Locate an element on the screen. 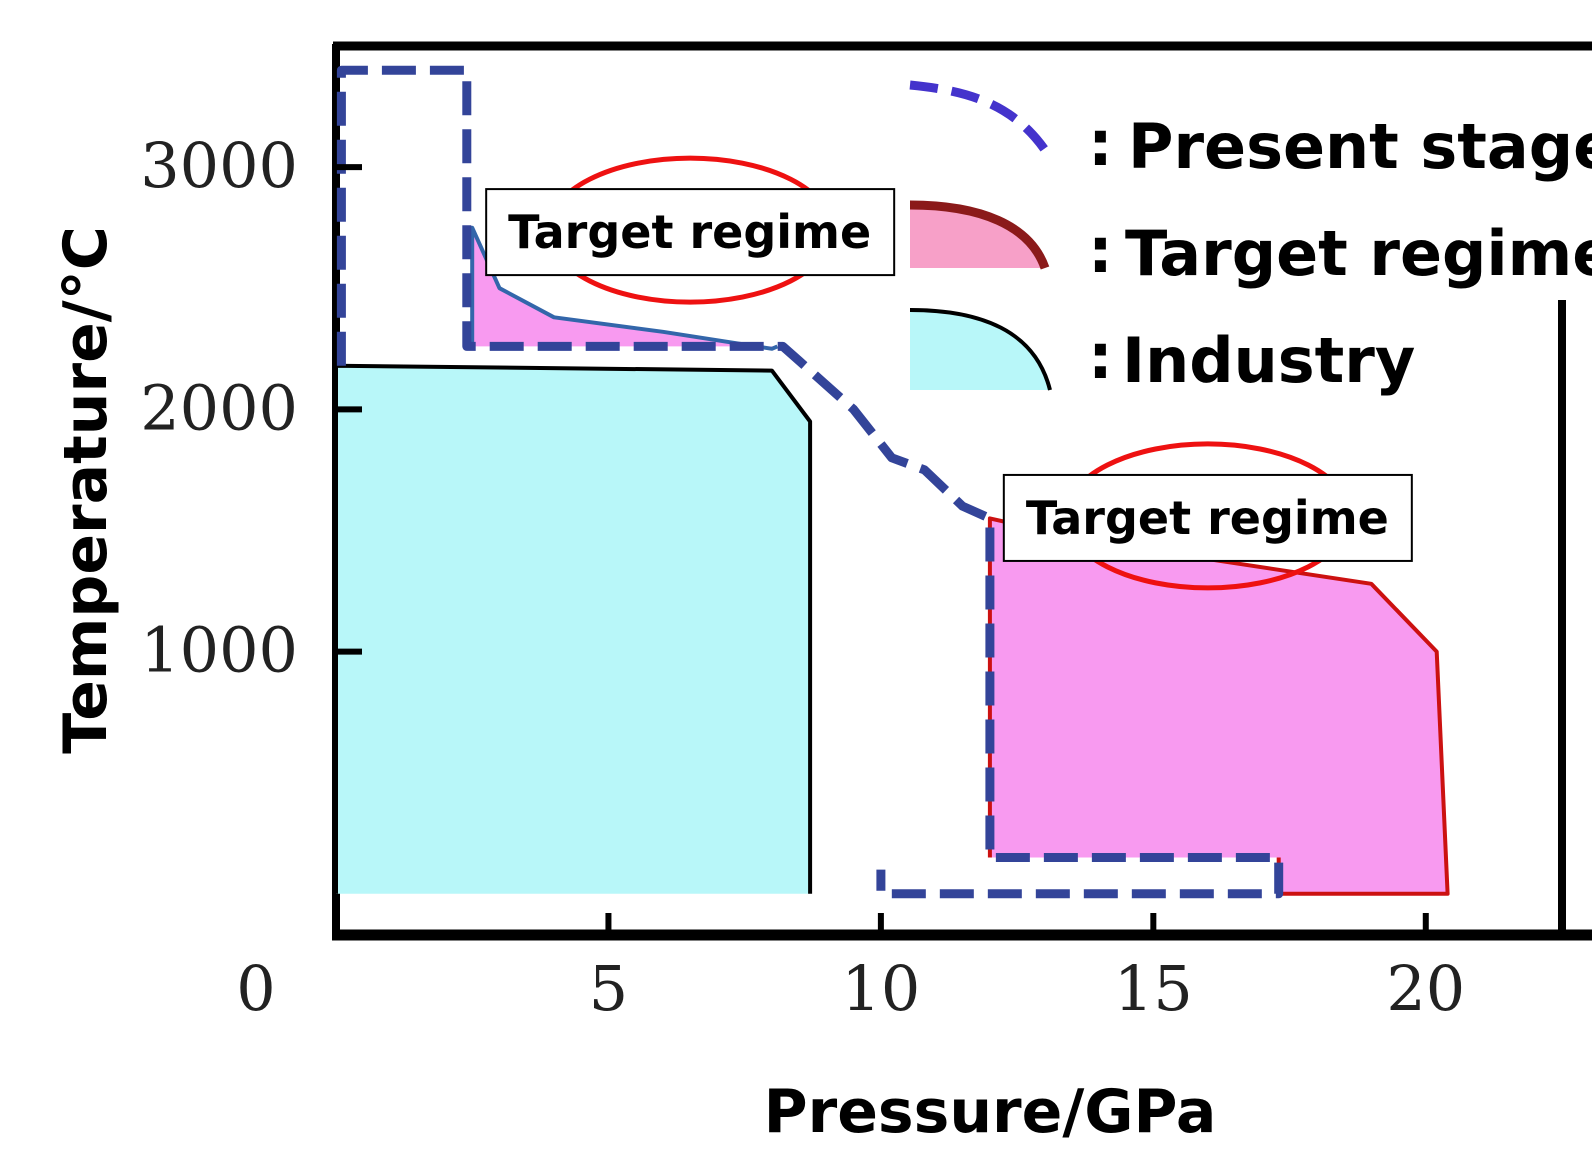  legend-swatch-industry is located at coordinates (980, 350).